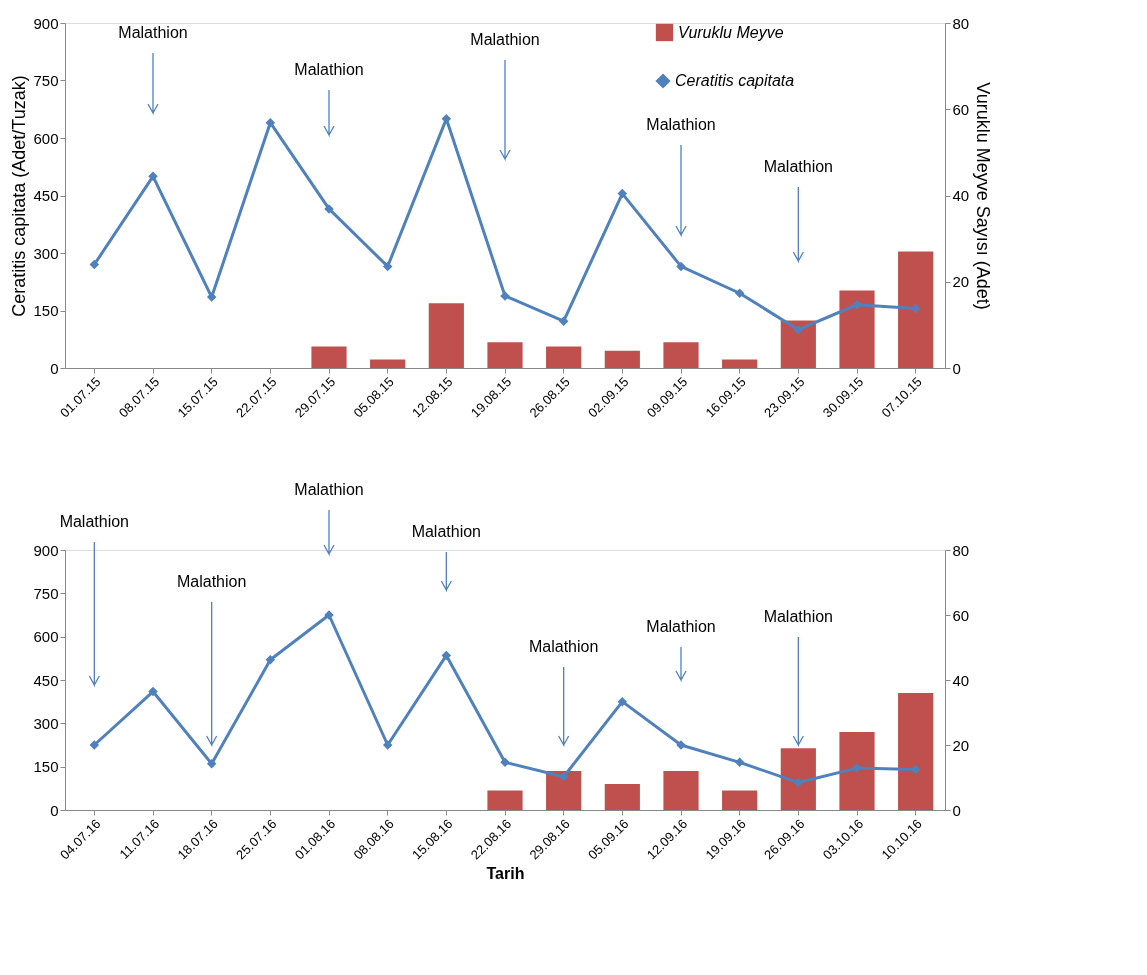 The image size is (1147, 975). Describe the element at coordinates (19, 196) in the screenshot. I see `y-axis-title: Ceratitis capitata (Adet/Tuzak)` at that location.